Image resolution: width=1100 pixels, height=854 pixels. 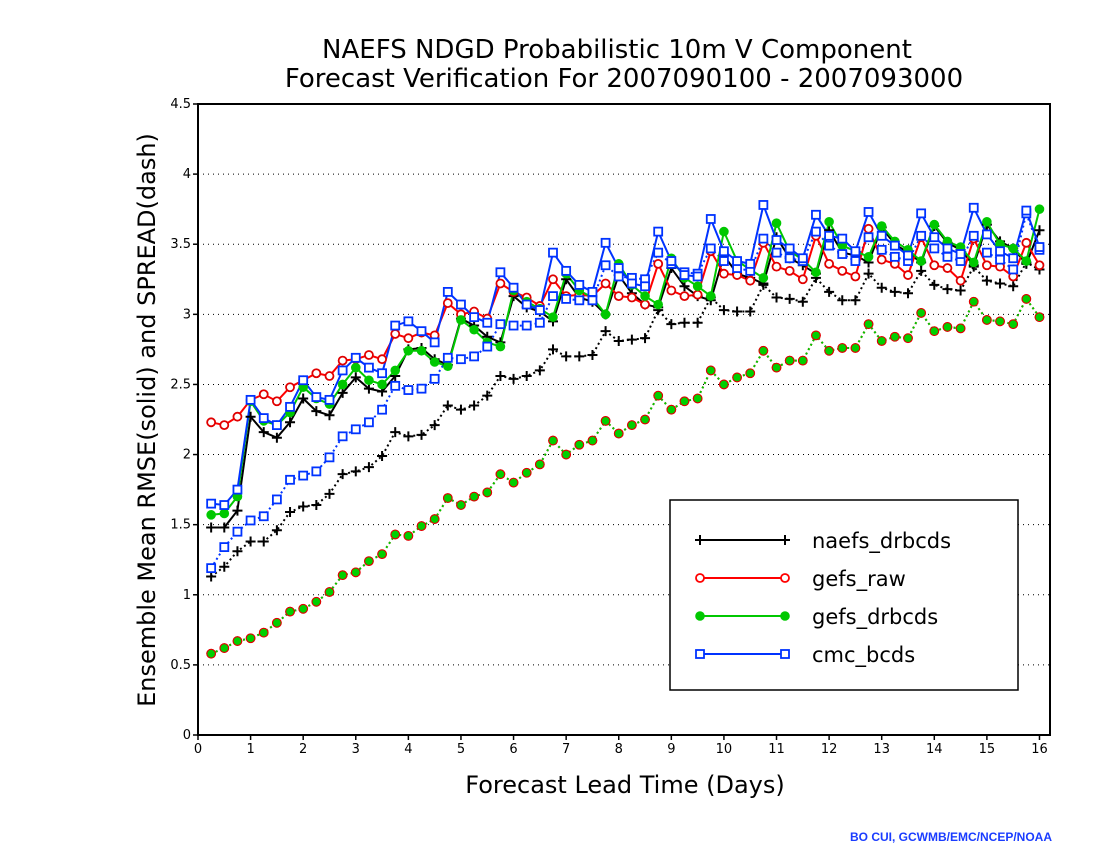 I want to click on legend-marker-cmc-bcds, so click(x=785, y=654).